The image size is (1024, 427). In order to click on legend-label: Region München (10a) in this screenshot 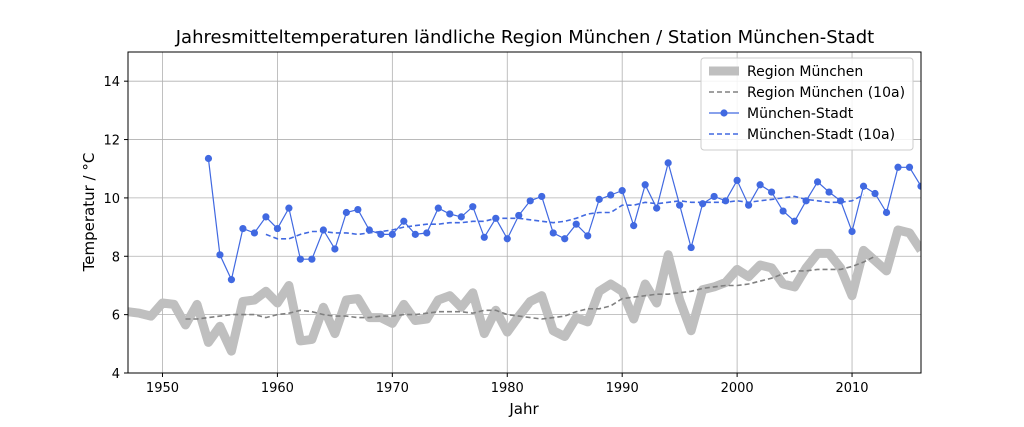, I will do `click(826, 93)`.